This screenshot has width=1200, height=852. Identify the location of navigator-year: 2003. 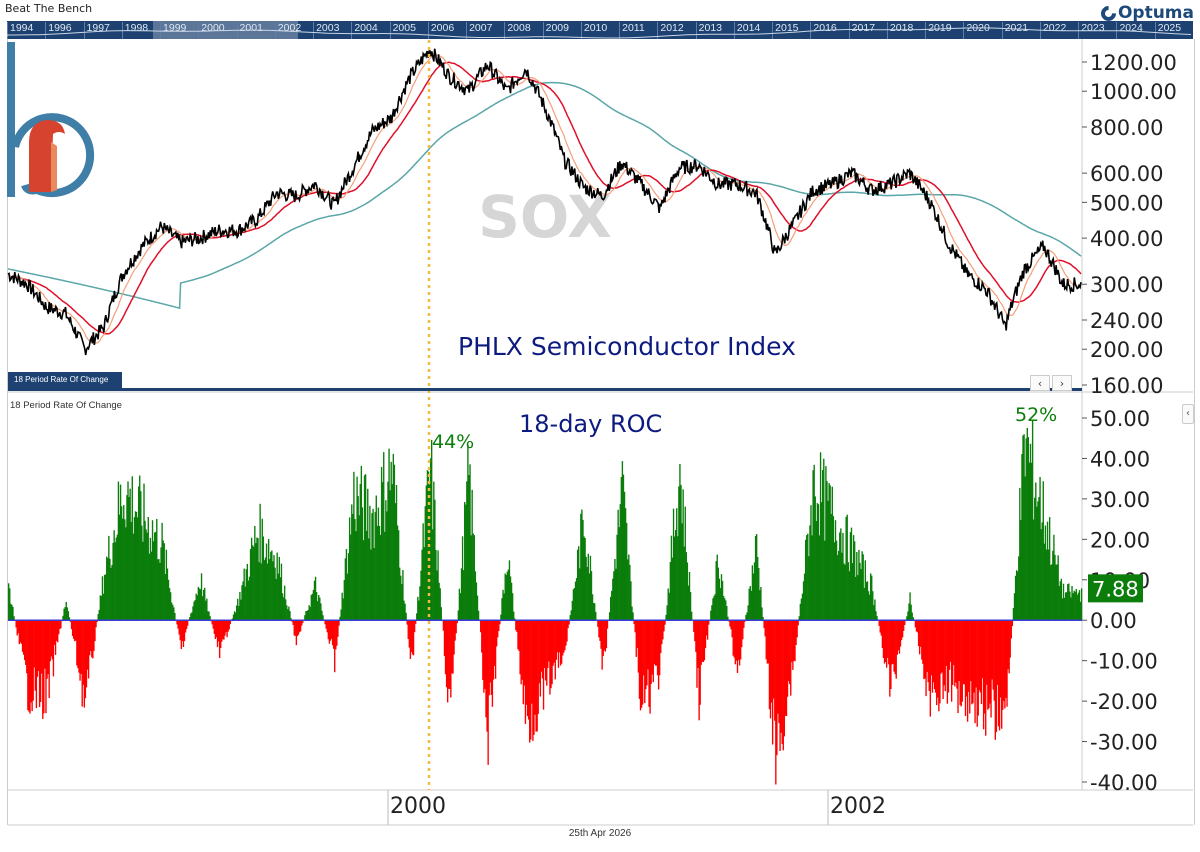
(332, 30).